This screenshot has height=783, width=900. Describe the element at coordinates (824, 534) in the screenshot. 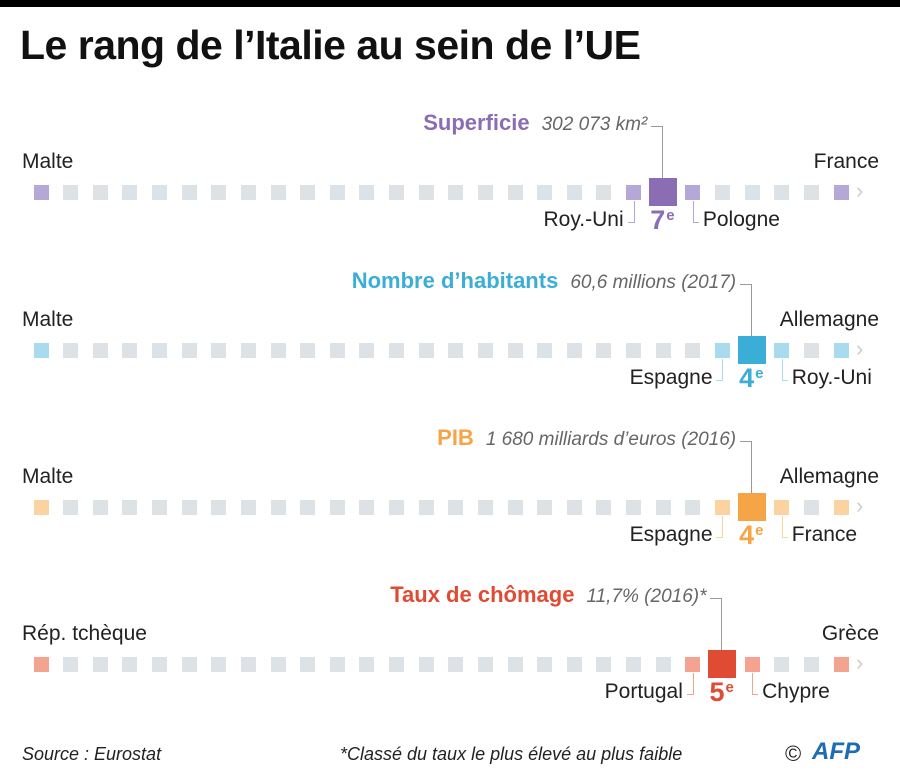

I see `next-country-label: France` at that location.